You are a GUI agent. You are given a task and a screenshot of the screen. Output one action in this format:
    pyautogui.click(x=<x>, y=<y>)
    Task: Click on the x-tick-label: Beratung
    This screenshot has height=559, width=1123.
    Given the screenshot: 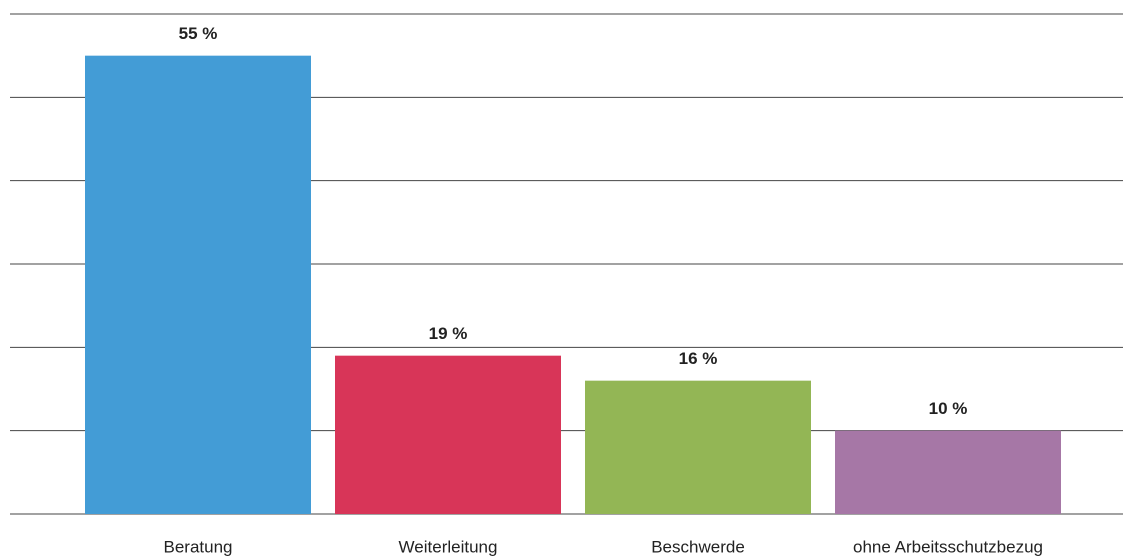 What is the action you would take?
    pyautogui.click(x=198, y=546)
    